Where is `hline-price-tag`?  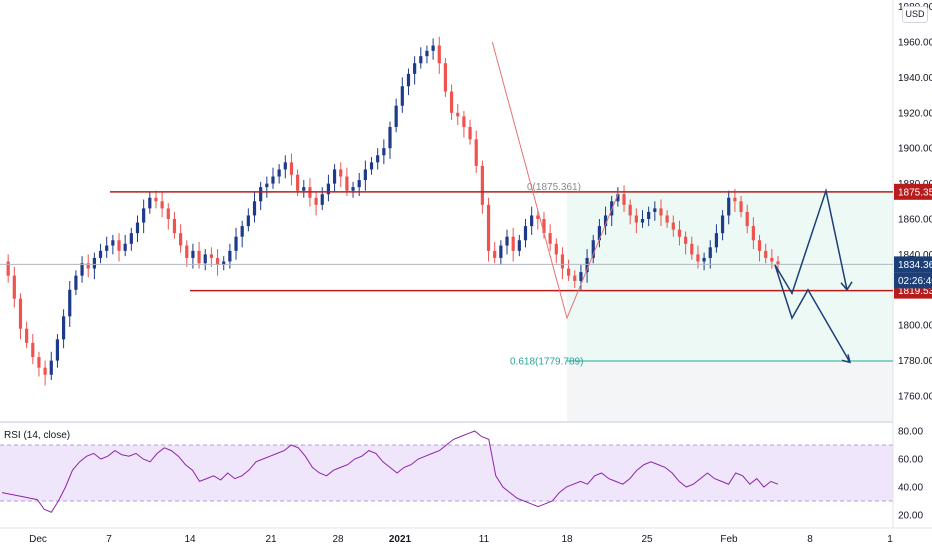
hline-price-tag is located at coordinates (913, 191).